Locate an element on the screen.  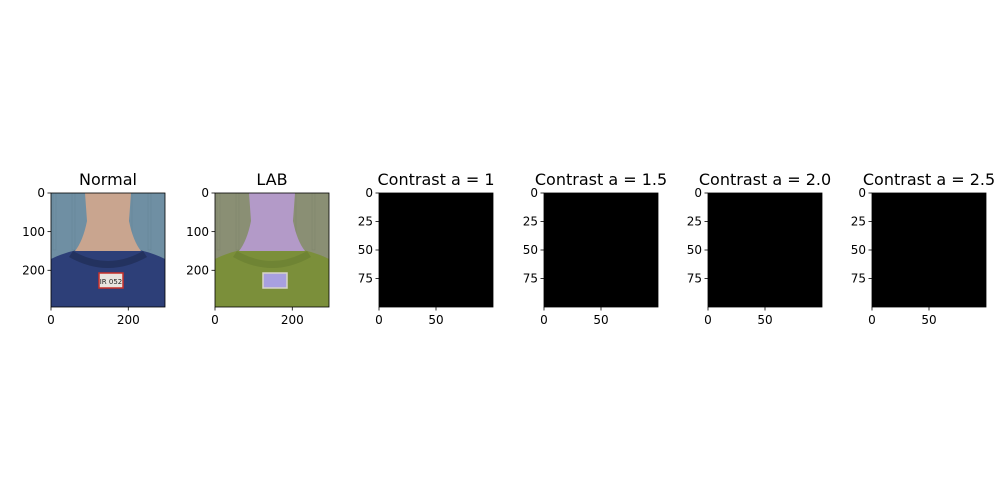
subplot-panel: Normal IR 052 0 200 0 100 200 is located at coordinates (94, 248).